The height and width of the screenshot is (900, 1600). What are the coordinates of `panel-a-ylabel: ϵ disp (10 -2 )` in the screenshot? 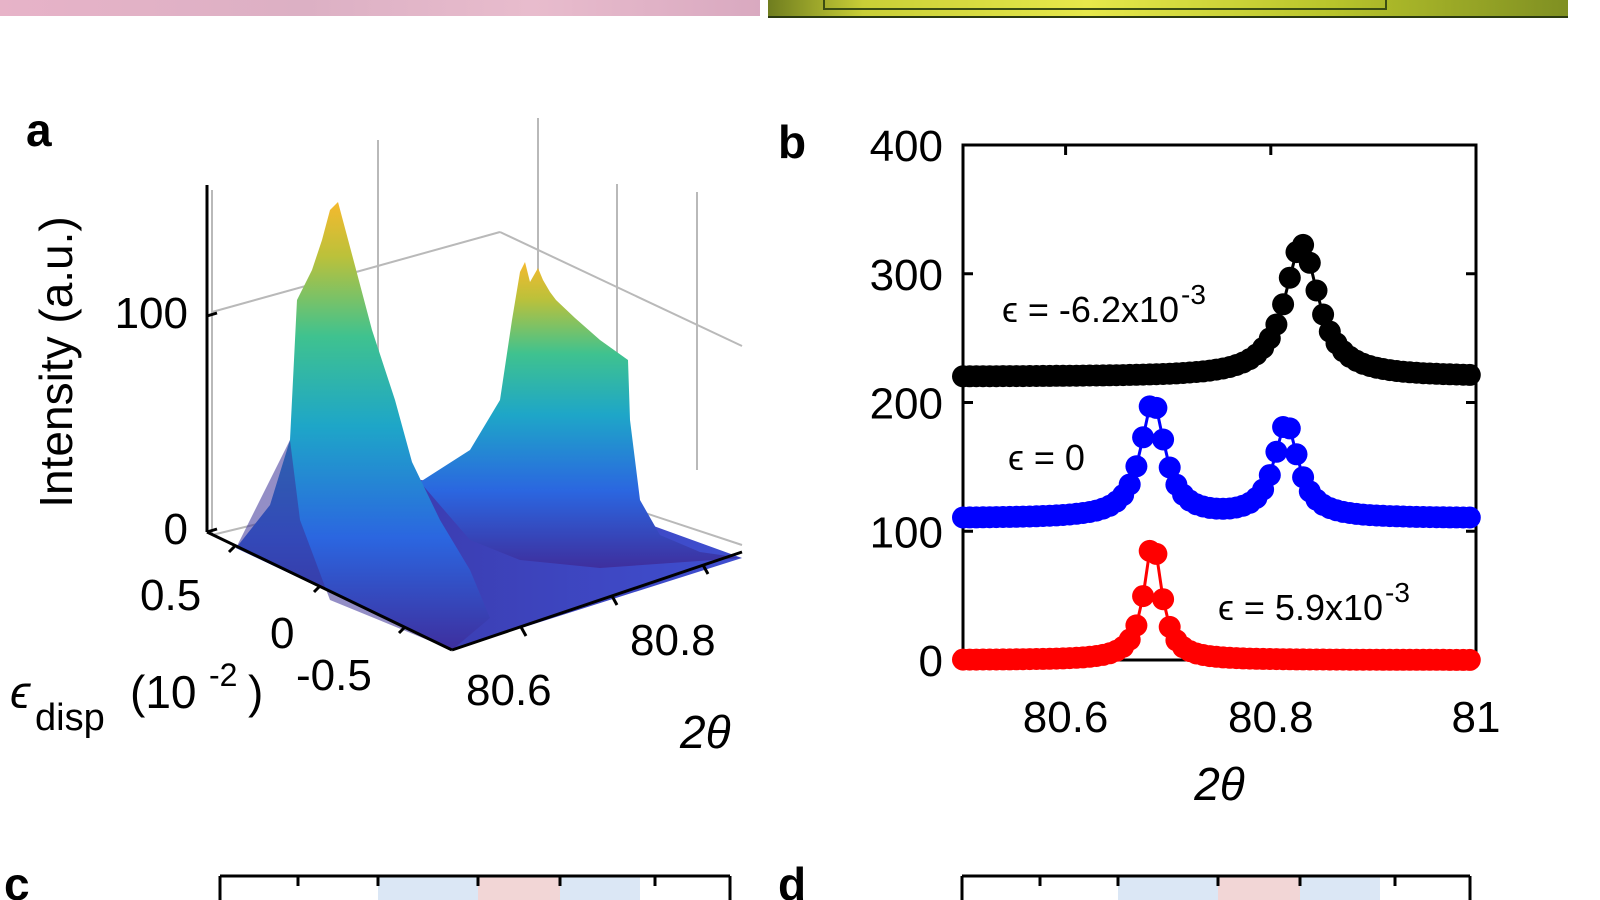 It's located at (136, 698).